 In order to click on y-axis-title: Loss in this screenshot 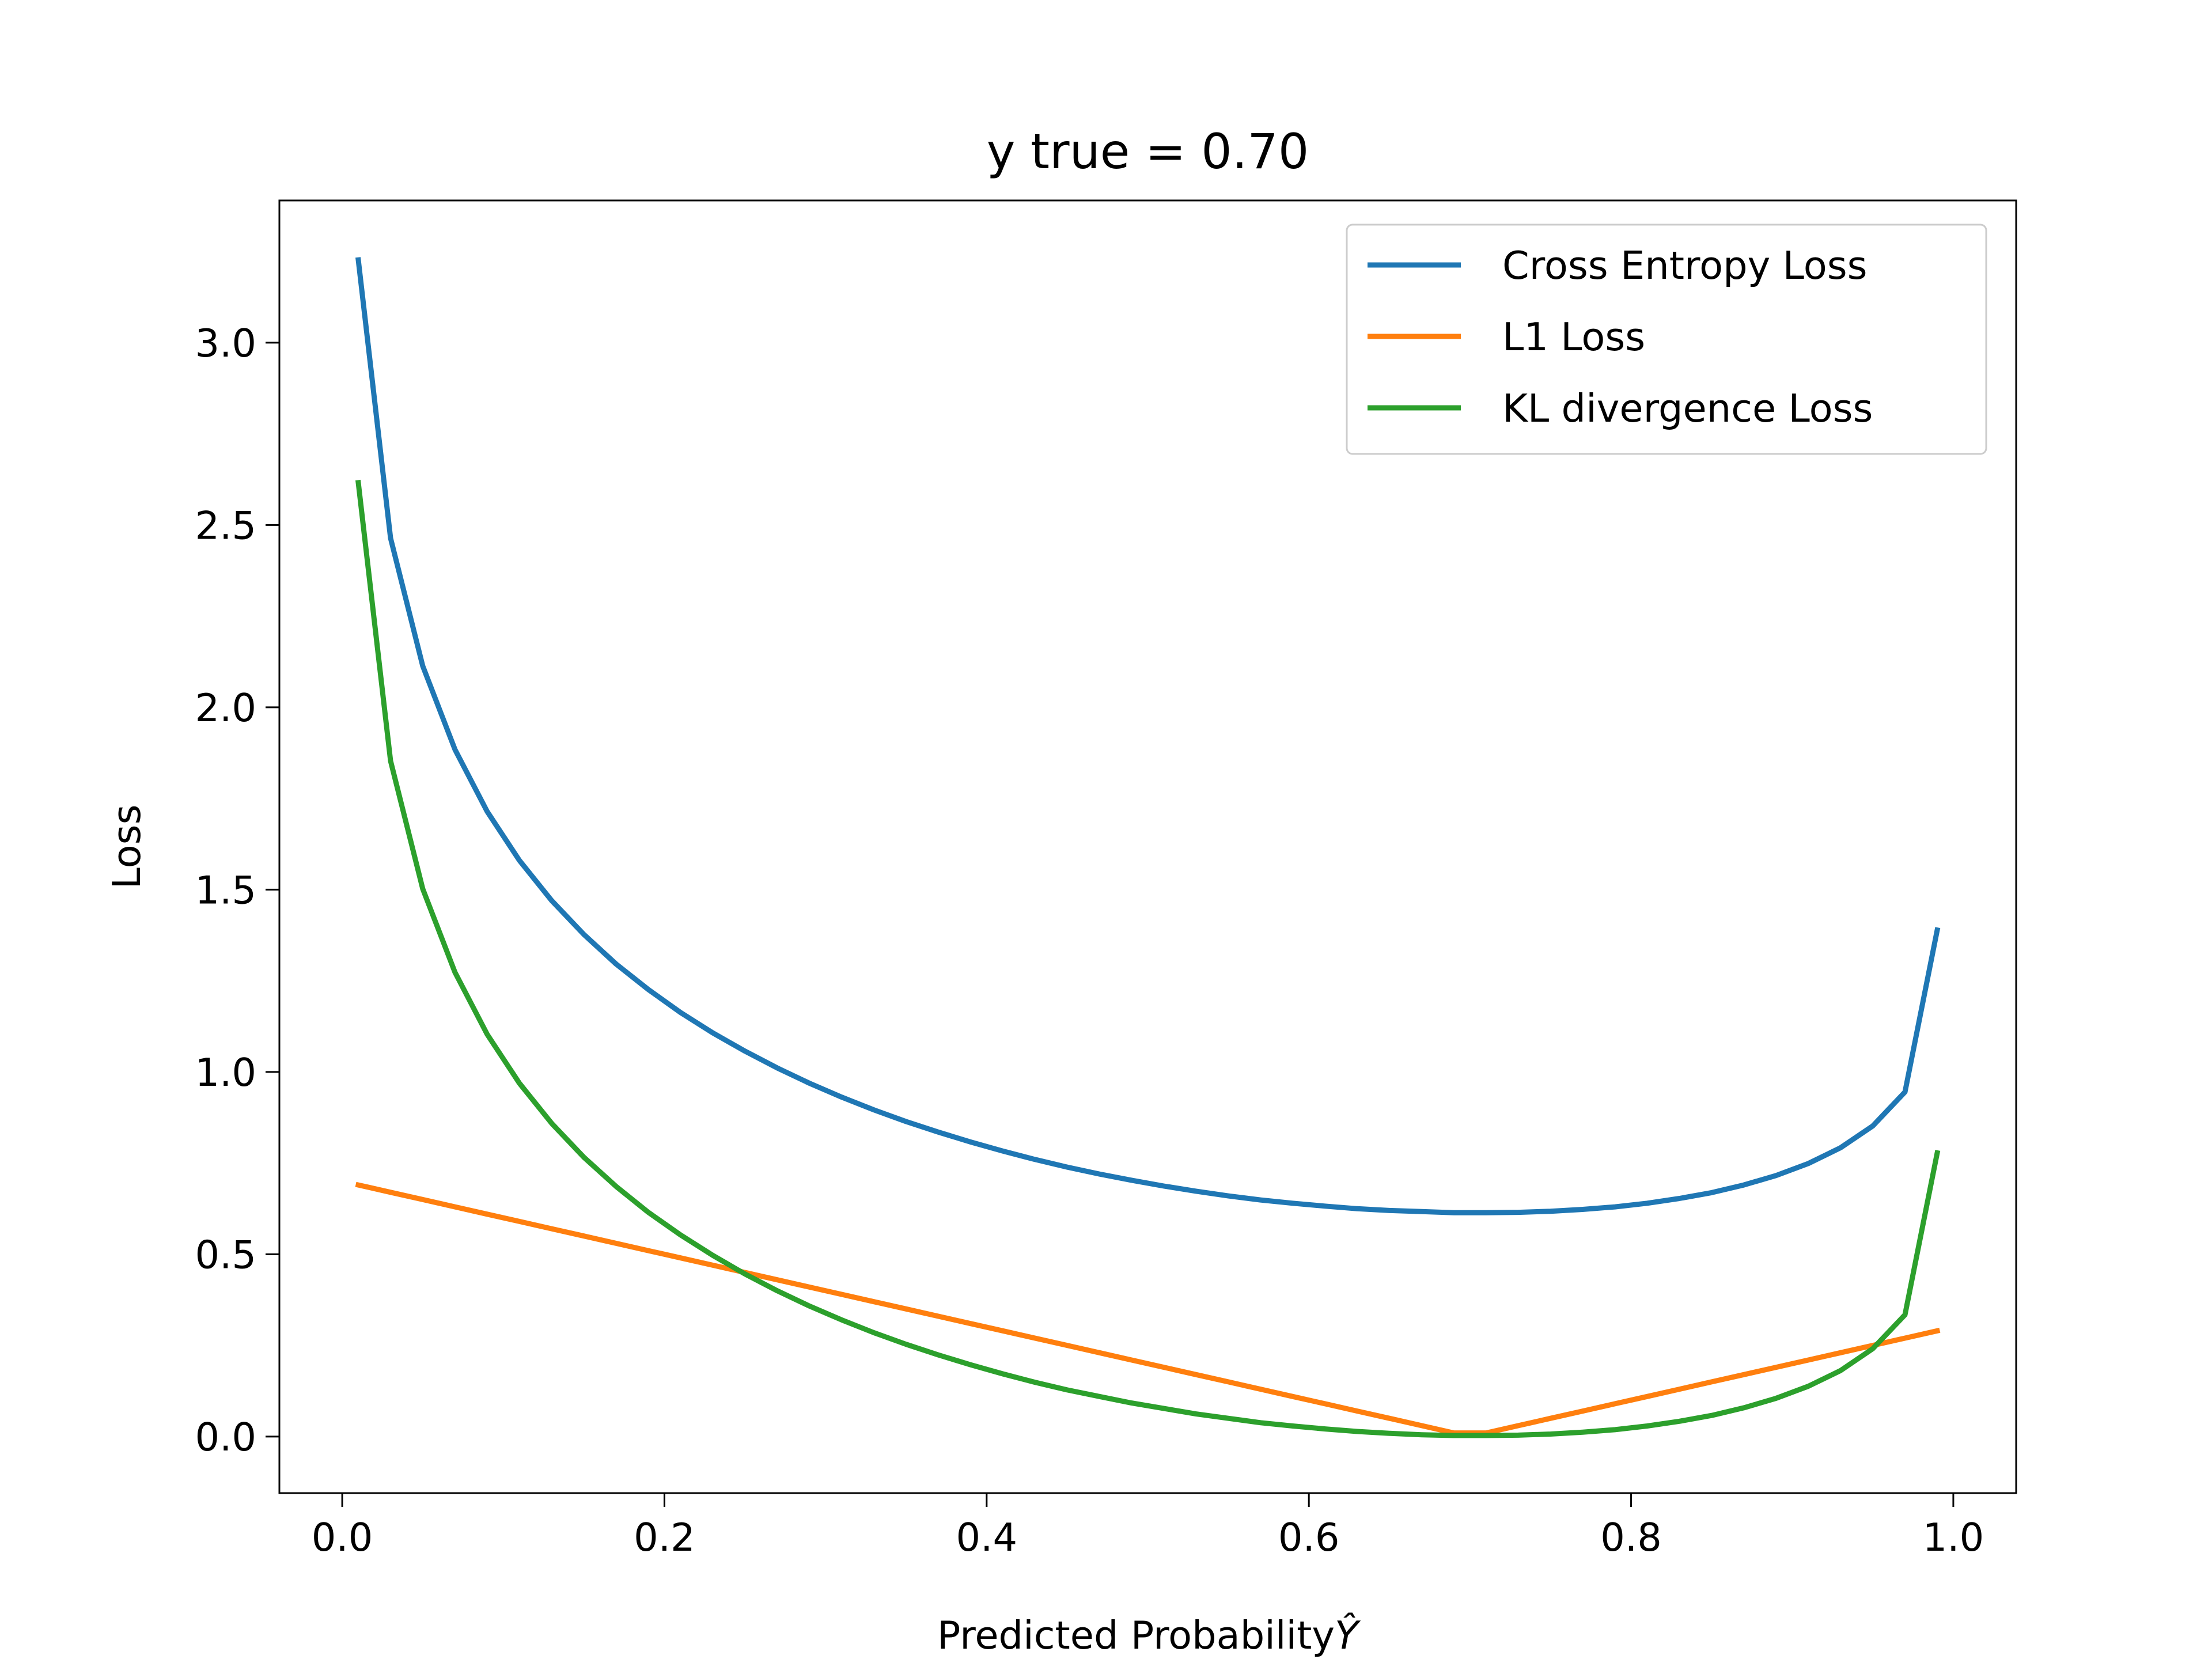, I will do `click(126, 847)`.